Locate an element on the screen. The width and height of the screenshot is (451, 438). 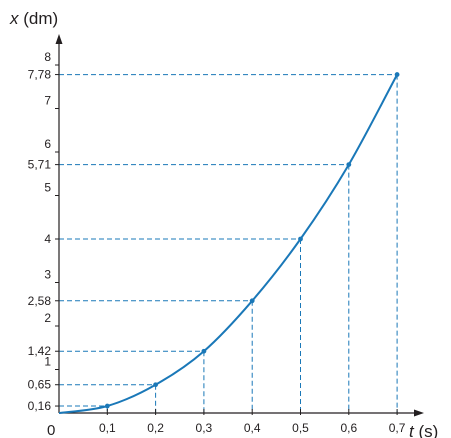
y-tick-label: 2 is located at coordinates (47, 318).